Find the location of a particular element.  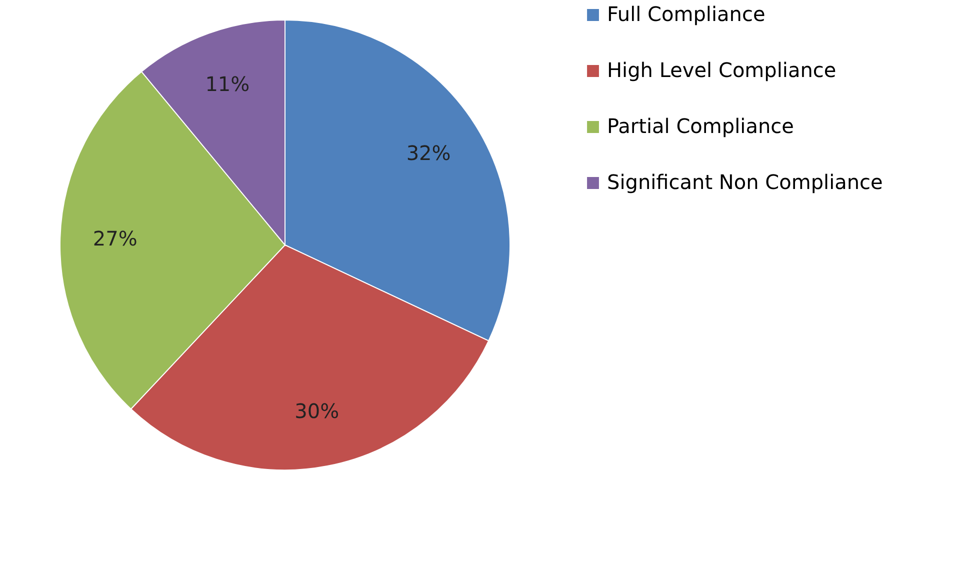

data-label: 32% is located at coordinates (428, 152).